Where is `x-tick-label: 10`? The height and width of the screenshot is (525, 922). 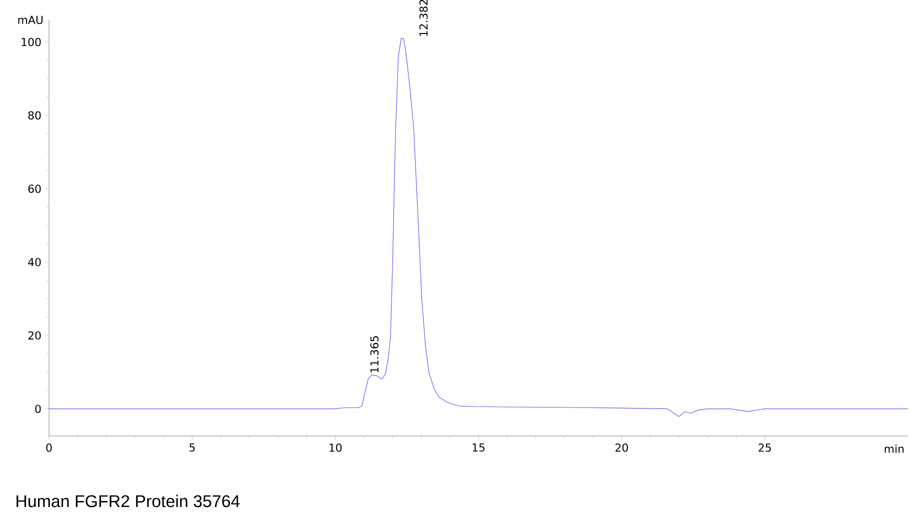 x-tick-label: 10 is located at coordinates (336, 447).